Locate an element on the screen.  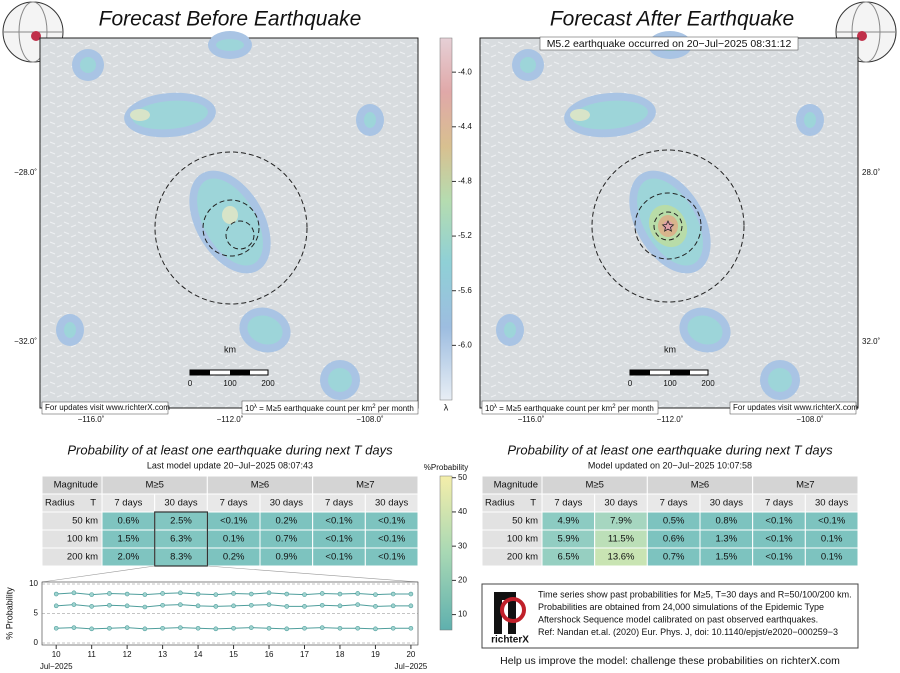
distance-circle is located at coordinates (668, 226).